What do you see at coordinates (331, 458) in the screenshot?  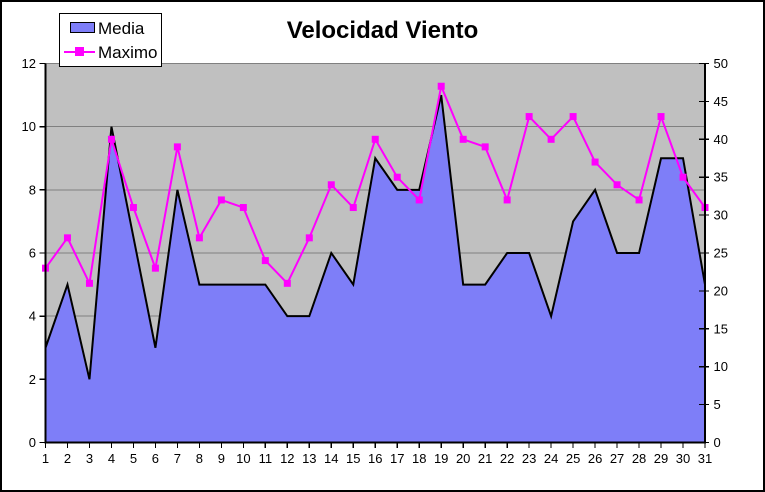 I see `svg-text: 14` at bounding box center [331, 458].